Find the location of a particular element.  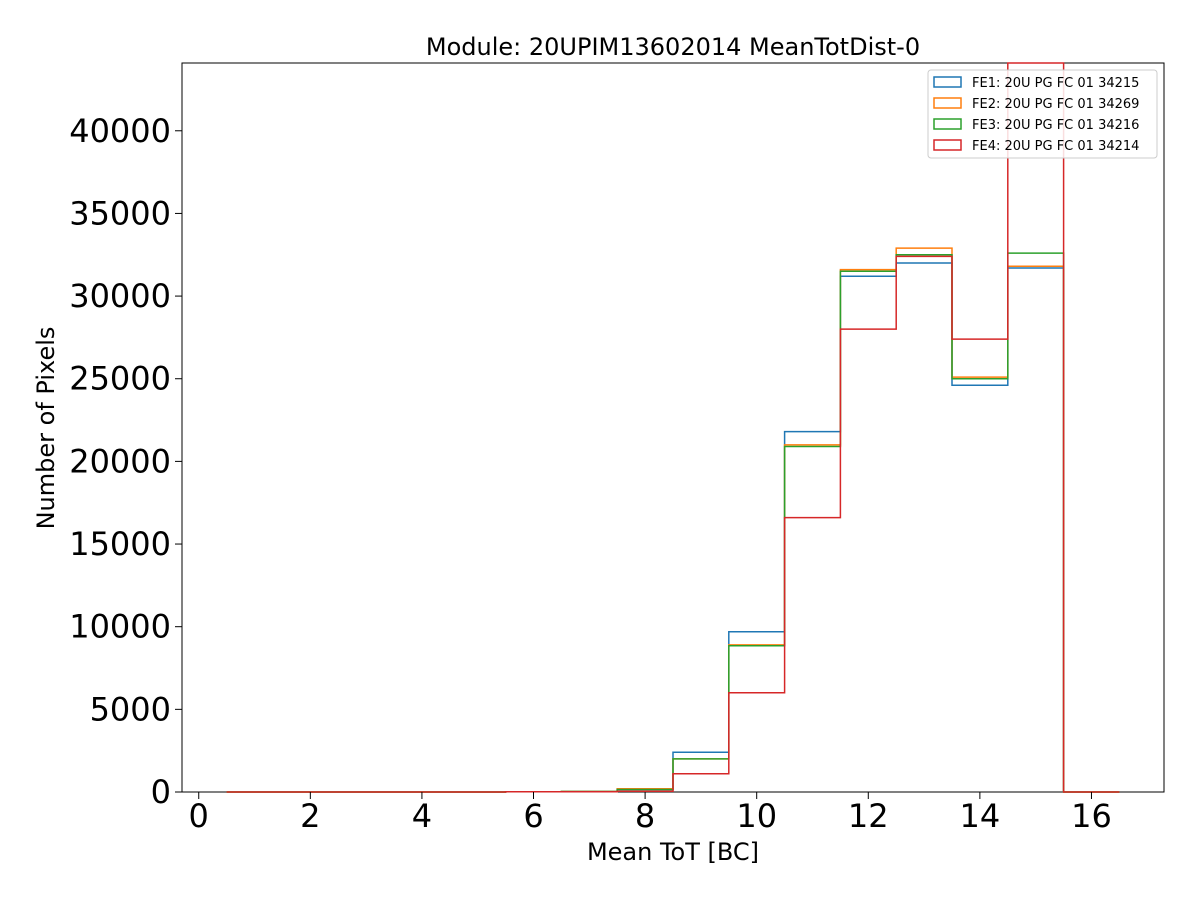

y-tick-label: 5000 is located at coordinates (130, 709).